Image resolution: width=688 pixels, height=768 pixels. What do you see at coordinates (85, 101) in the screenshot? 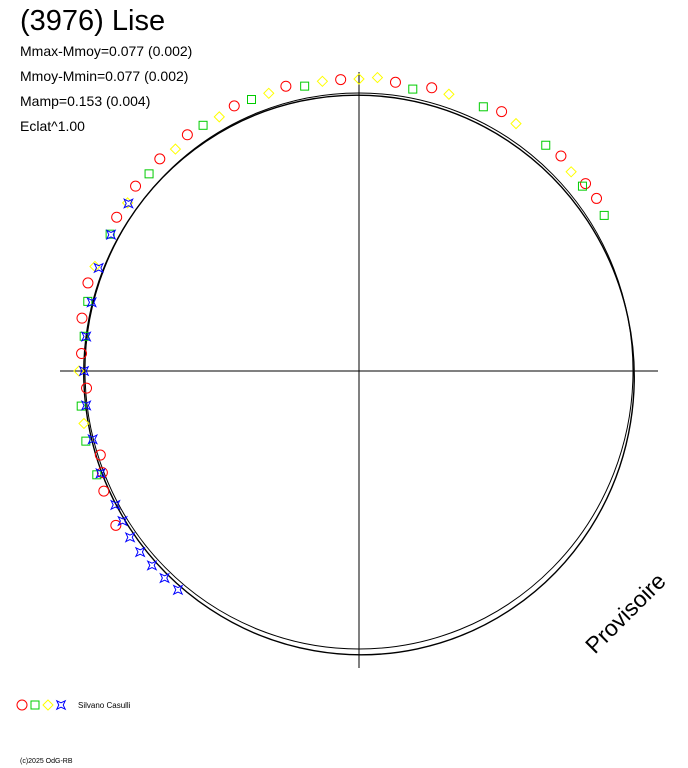
I see `stat-mamp: Mamp=0.153 (0.004)` at bounding box center [85, 101].